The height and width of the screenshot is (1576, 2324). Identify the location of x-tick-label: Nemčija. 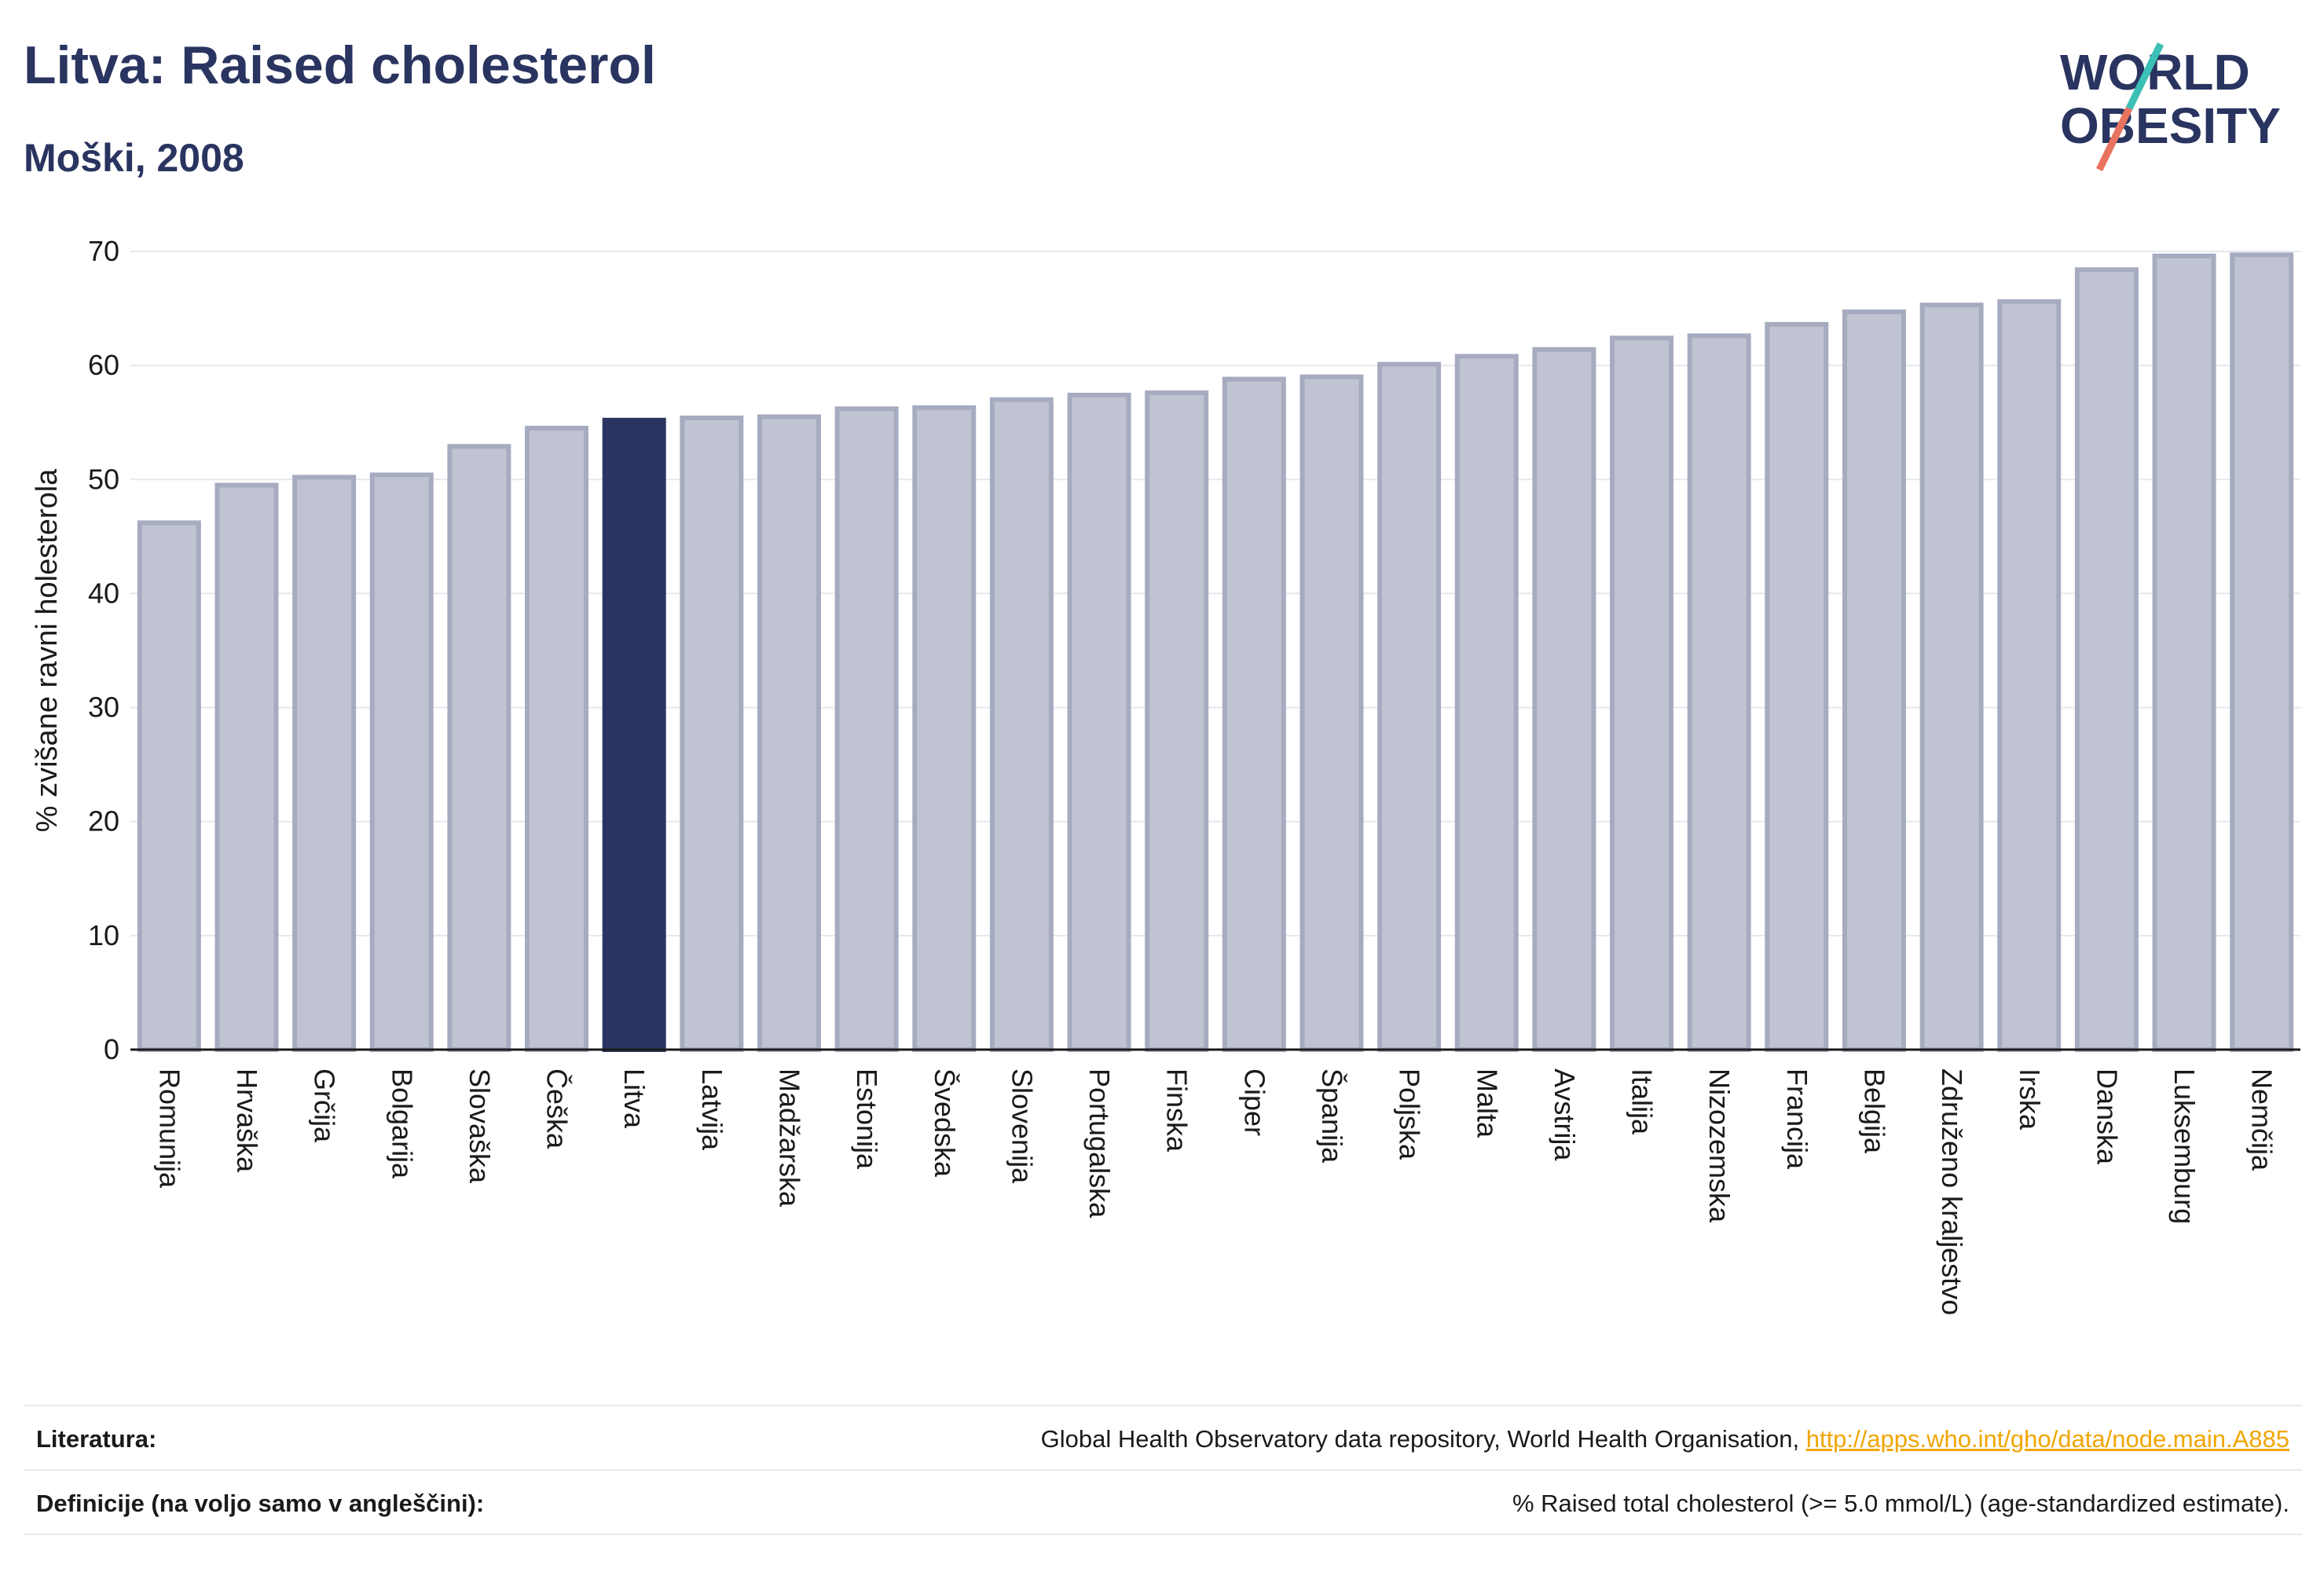
(2262, 1119).